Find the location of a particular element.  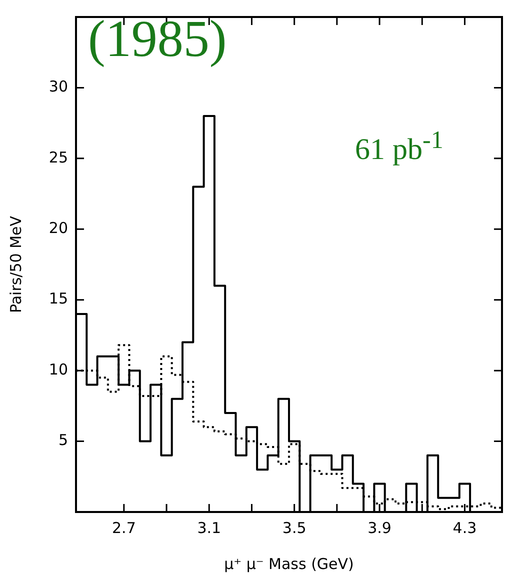

x-tick-label: 4.3 is located at coordinates (464, 527).